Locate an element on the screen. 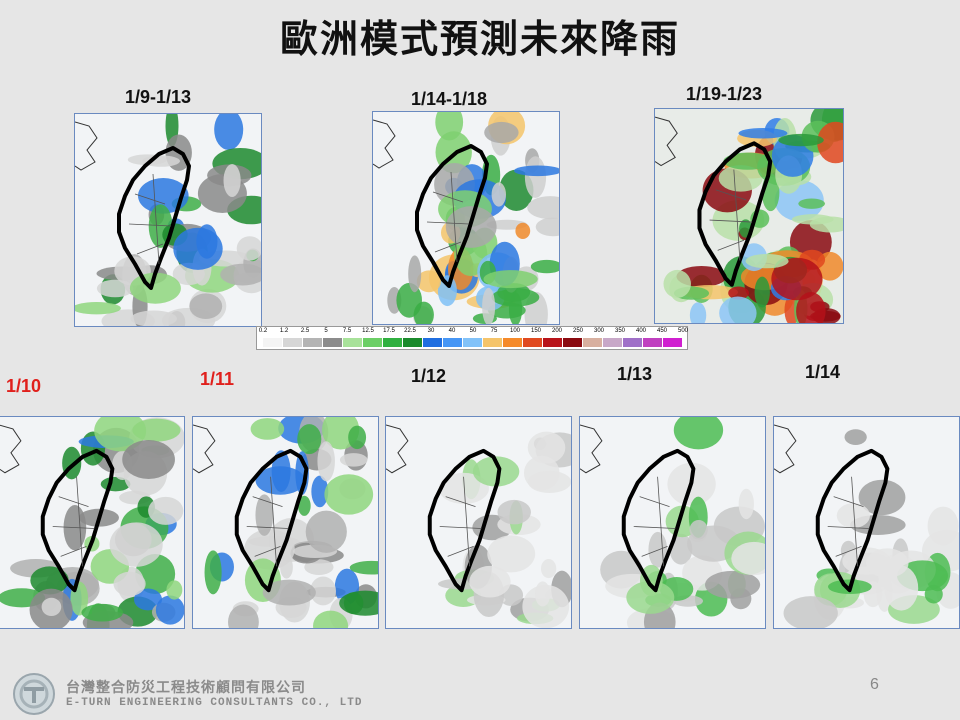 Image resolution: width=960 pixels, height=720 pixels. colorbar-tick: 0.2 is located at coordinates (263, 331).